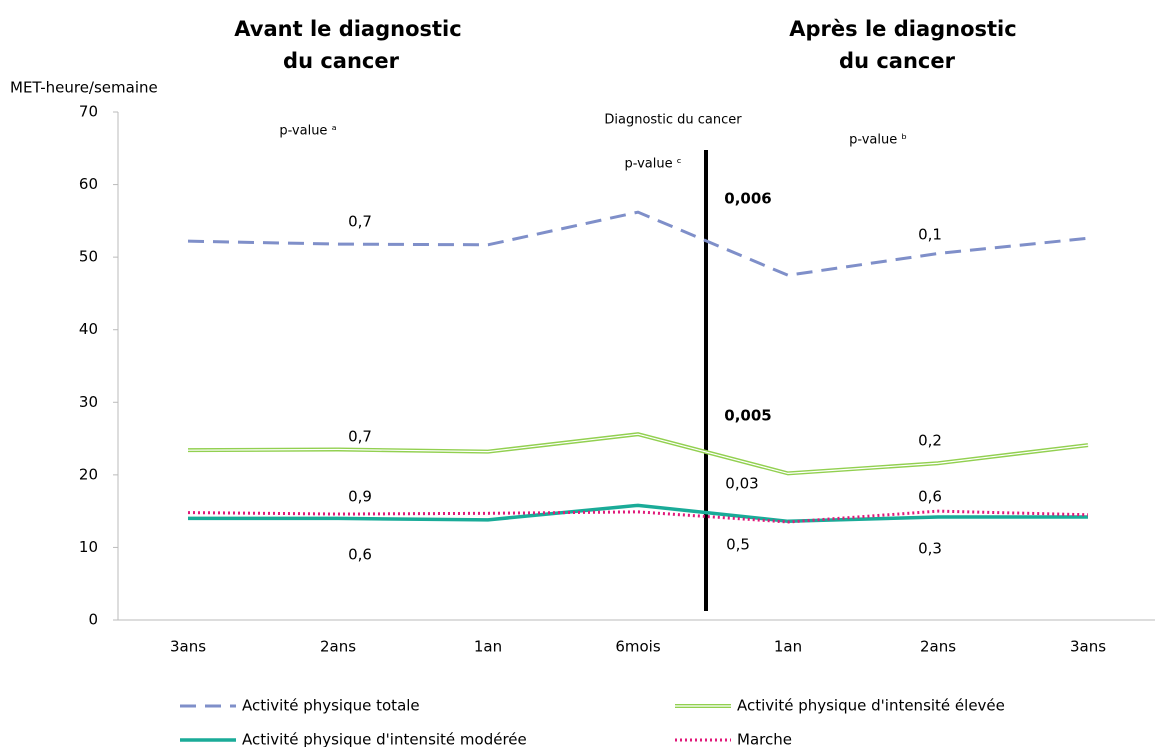 The height and width of the screenshot is (747, 1155). What do you see at coordinates (652, 164) in the screenshot?
I see `annotation: p-value ᶜ` at bounding box center [652, 164].